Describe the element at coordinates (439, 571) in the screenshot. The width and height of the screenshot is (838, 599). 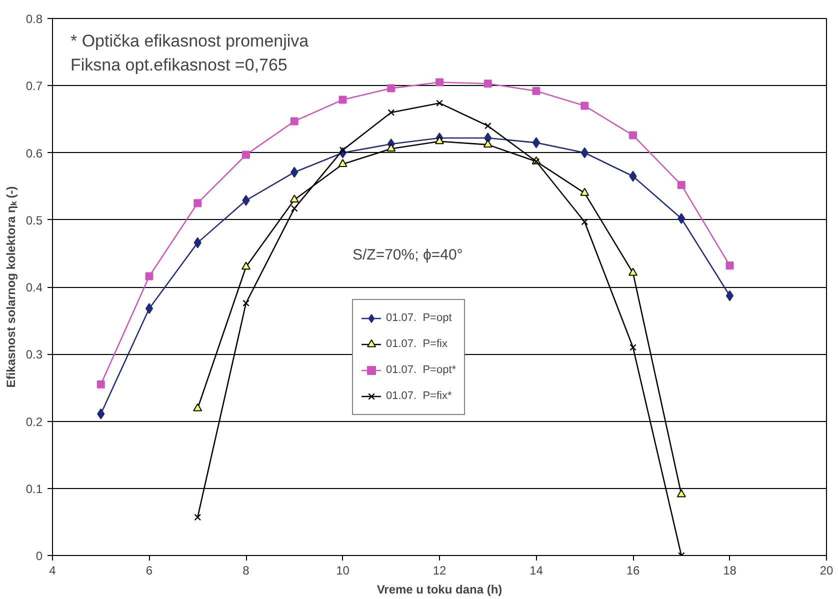
I see `x-tick-label: 12` at that location.